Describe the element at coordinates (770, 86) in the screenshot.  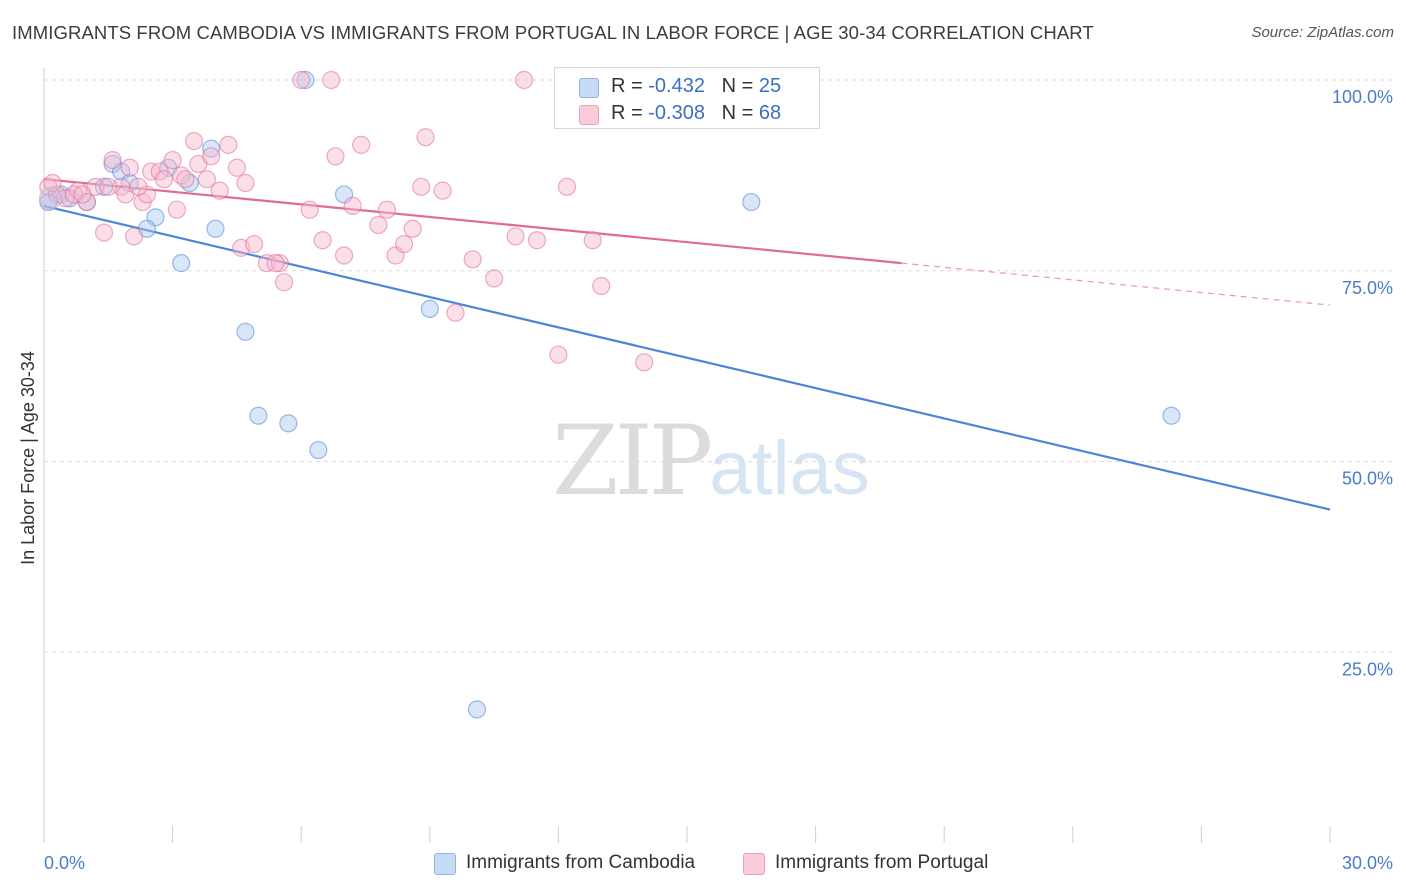
I see `n-value: 25` at that location.